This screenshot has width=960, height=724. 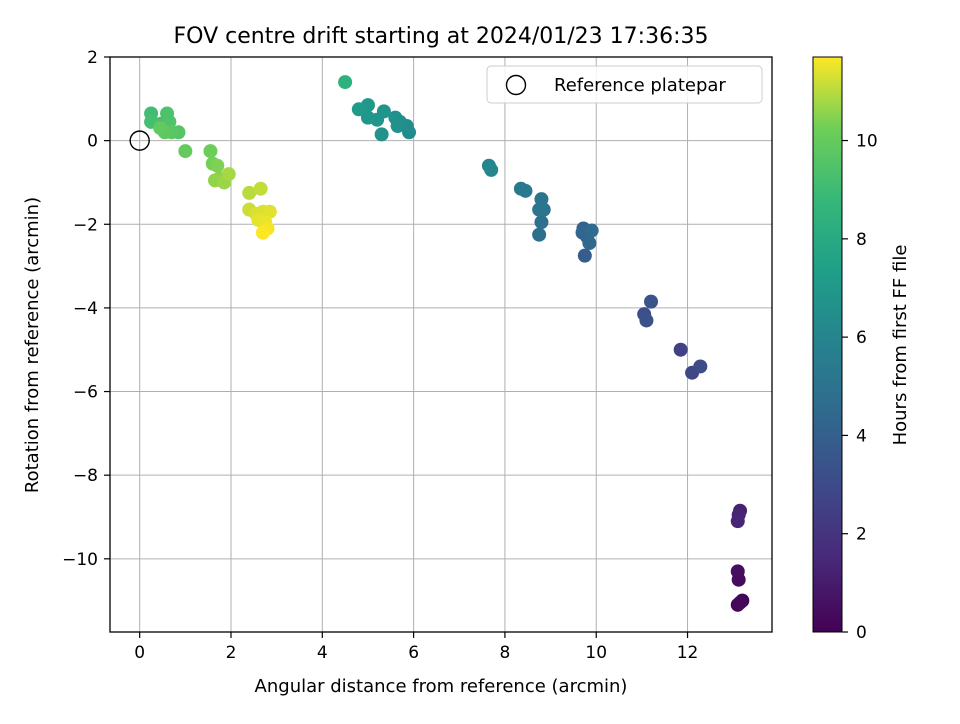 I want to click on reference-marker, so click(x=139, y=140).